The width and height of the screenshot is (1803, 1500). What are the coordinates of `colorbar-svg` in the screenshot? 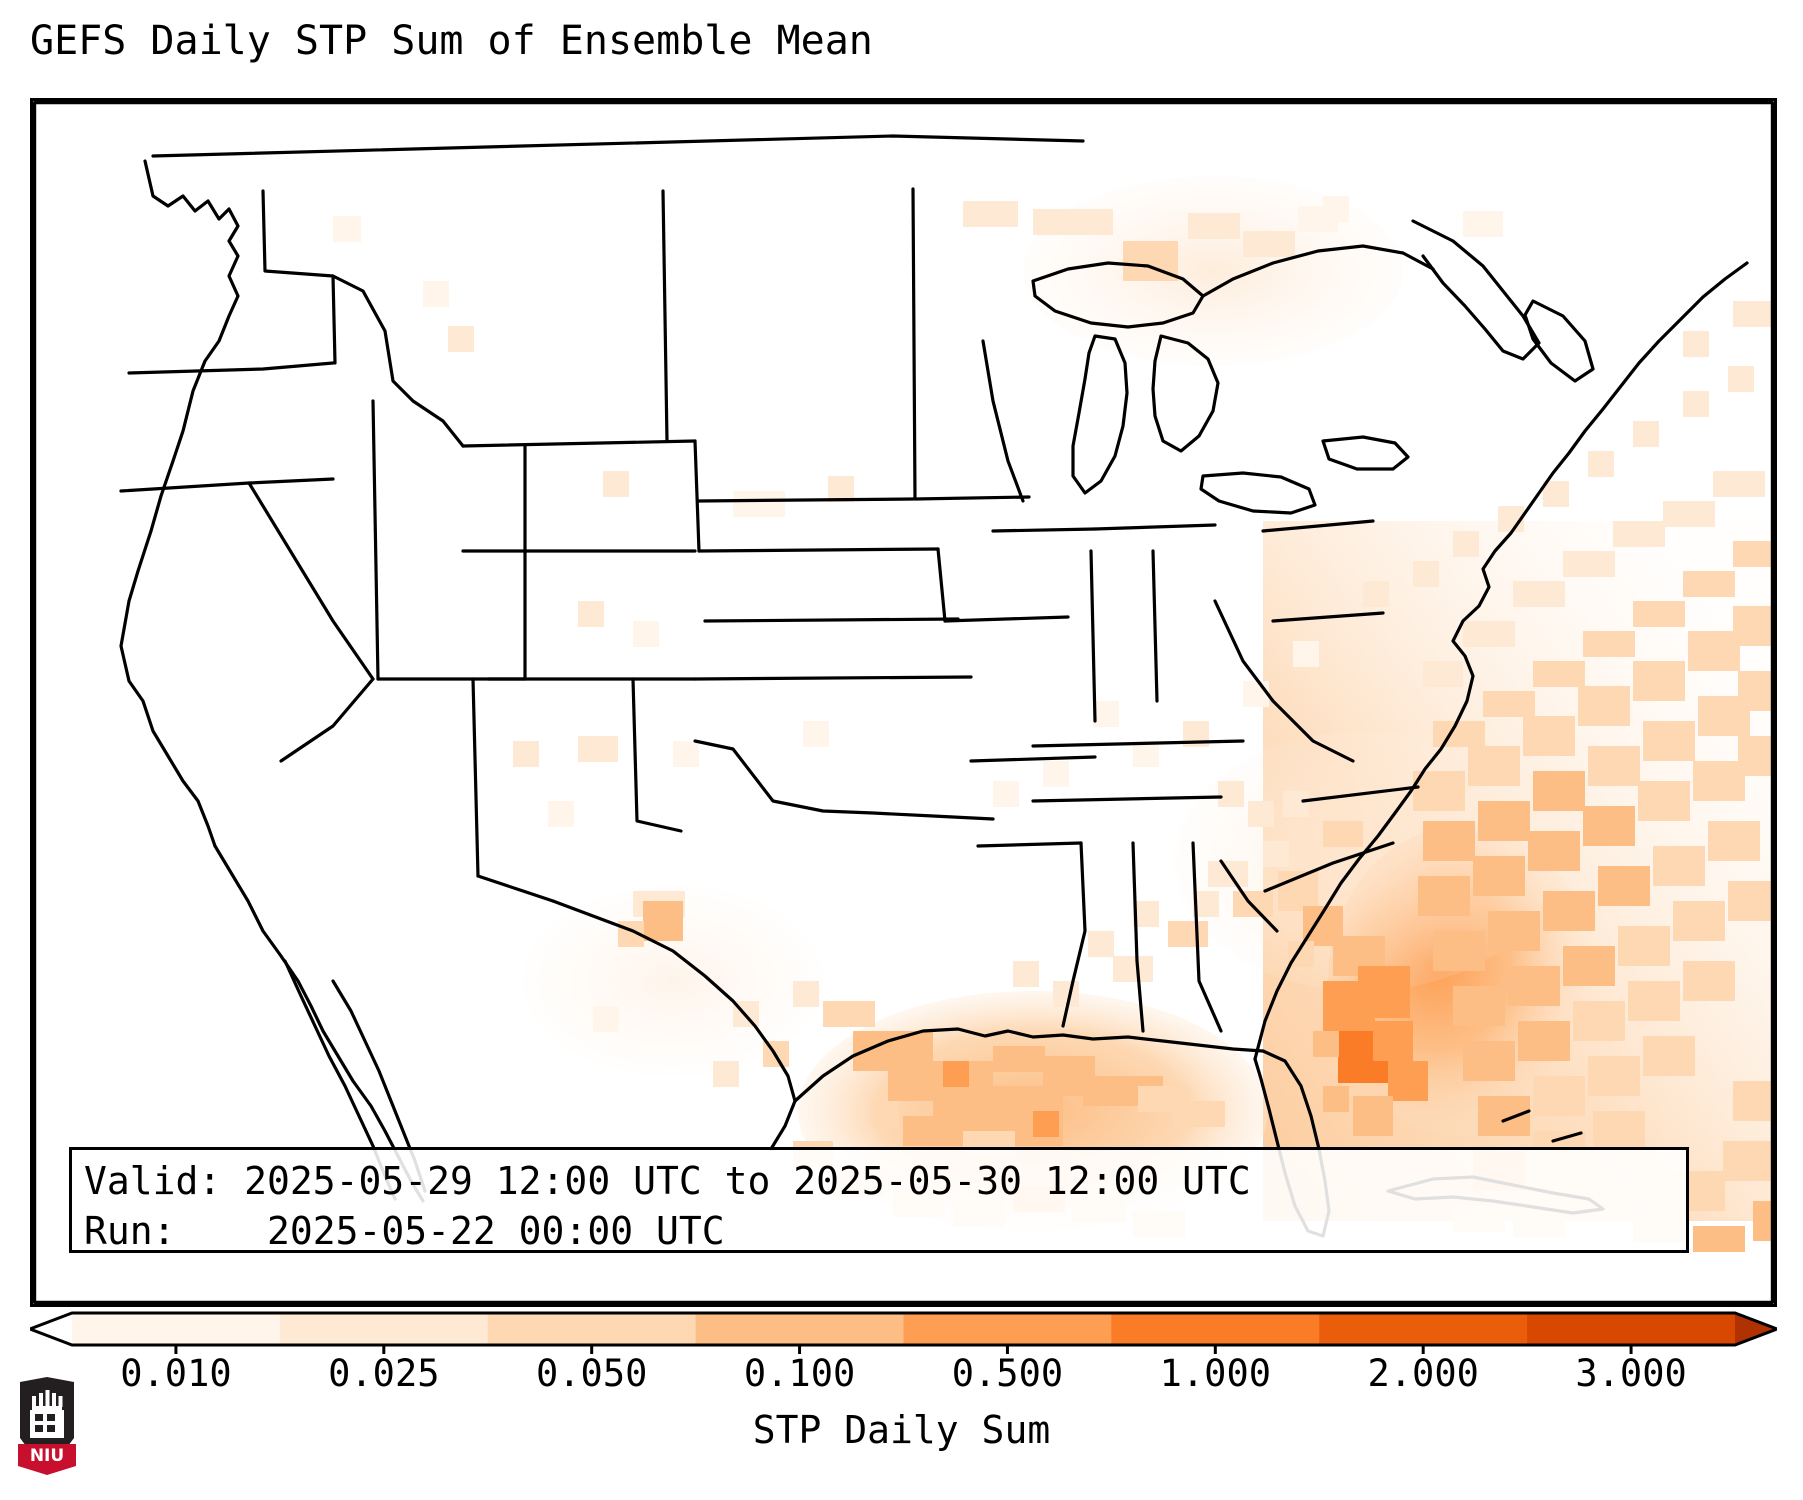 It's located at (903, 1331).